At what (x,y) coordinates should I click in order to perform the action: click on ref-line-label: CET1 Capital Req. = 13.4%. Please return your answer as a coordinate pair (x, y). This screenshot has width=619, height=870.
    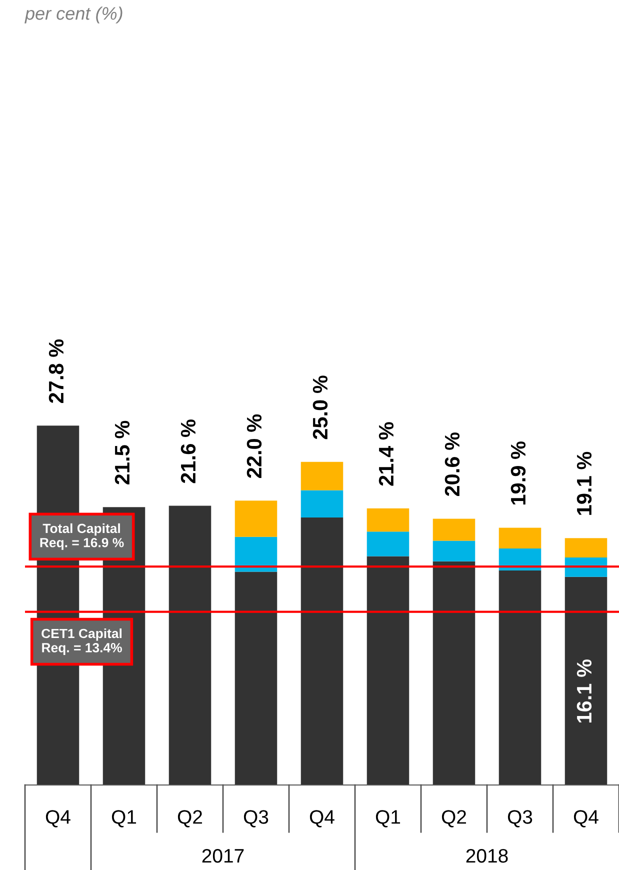
    Looking at the image, I should click on (82, 641).